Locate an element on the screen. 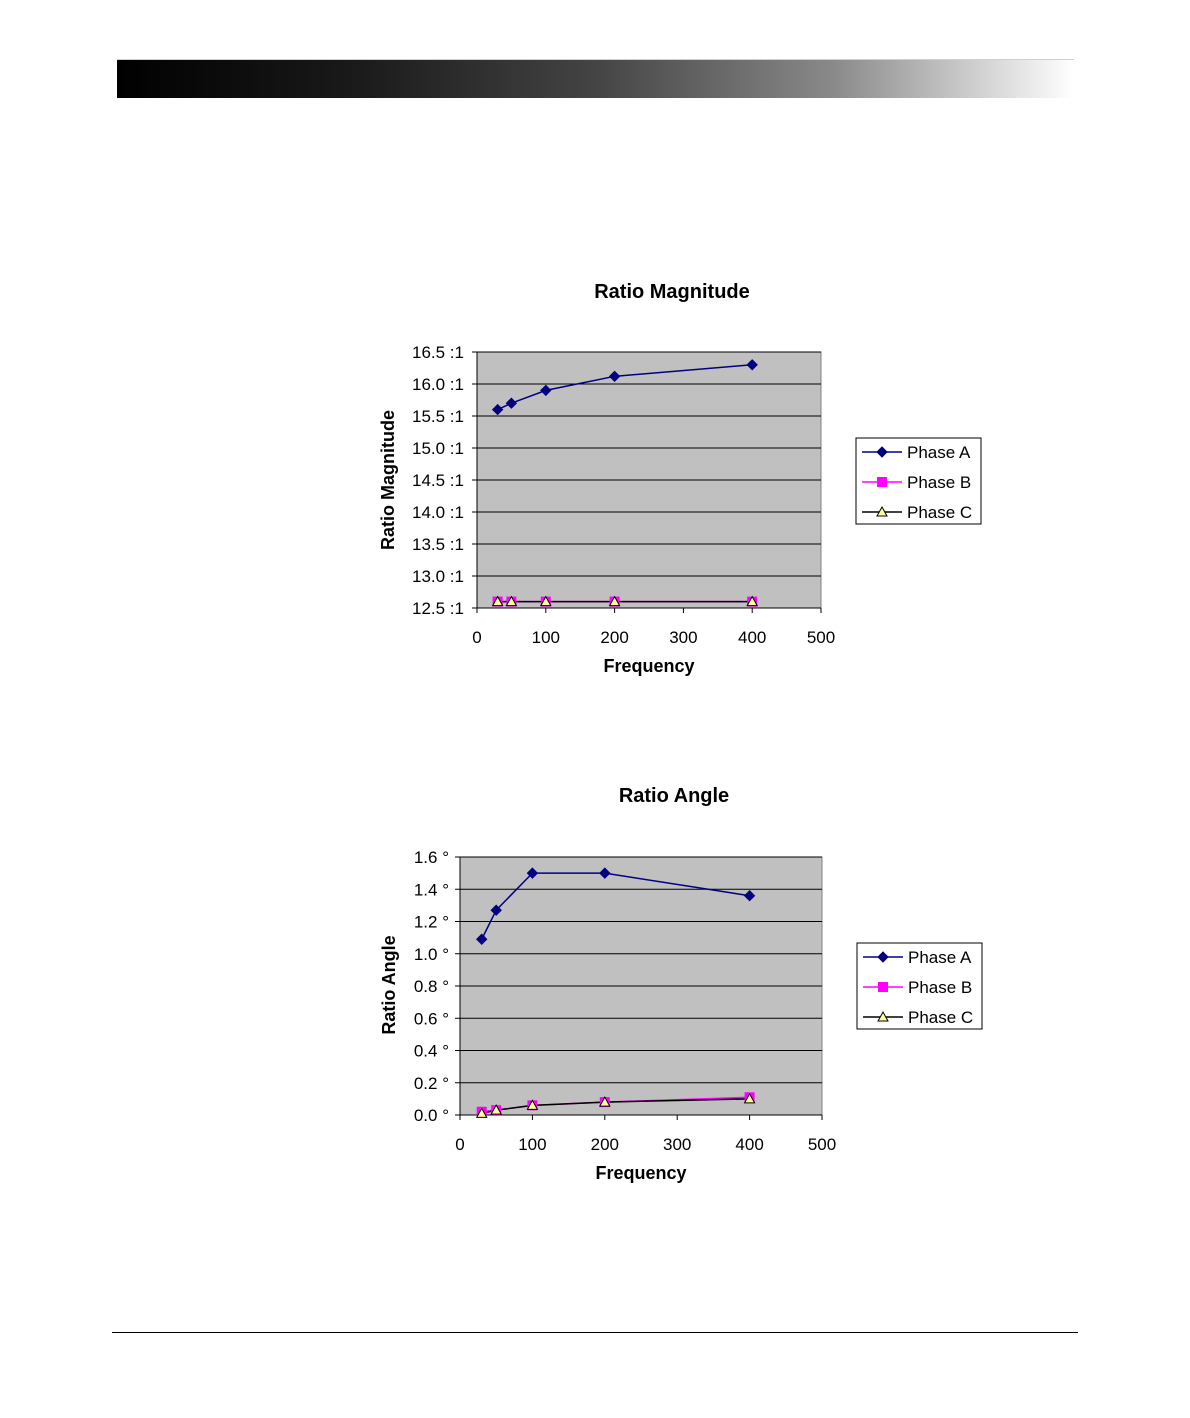 This screenshot has height=1418, width=1190. page-header-bar is located at coordinates (595, 78).